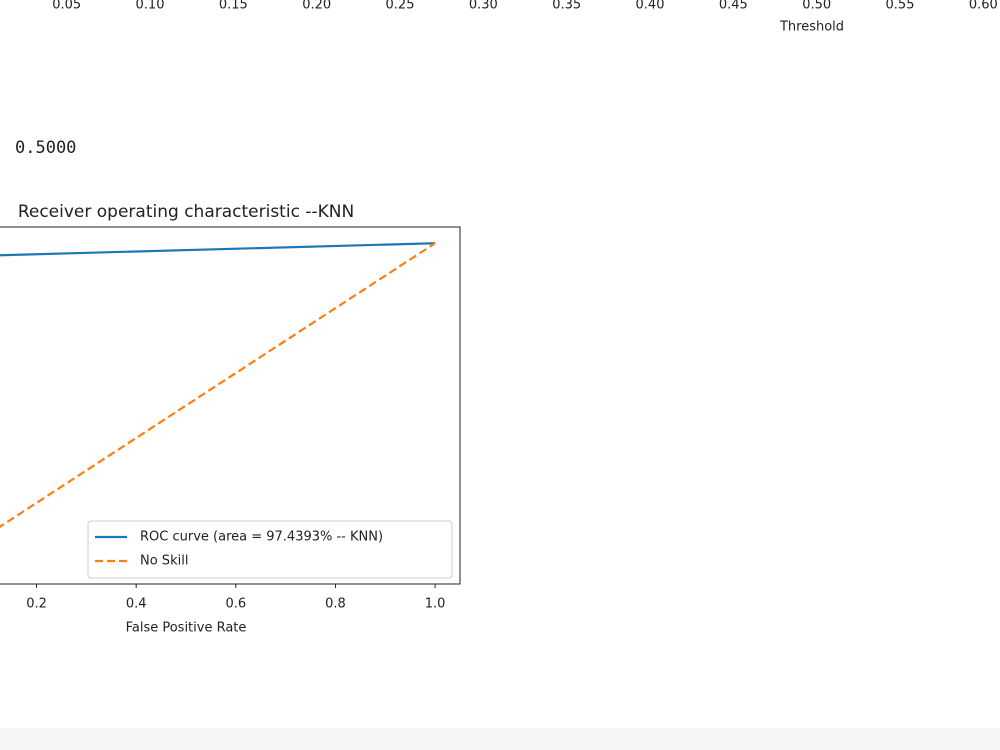  Describe the element at coordinates (218, 249) in the screenshot. I see `series-line` at that location.